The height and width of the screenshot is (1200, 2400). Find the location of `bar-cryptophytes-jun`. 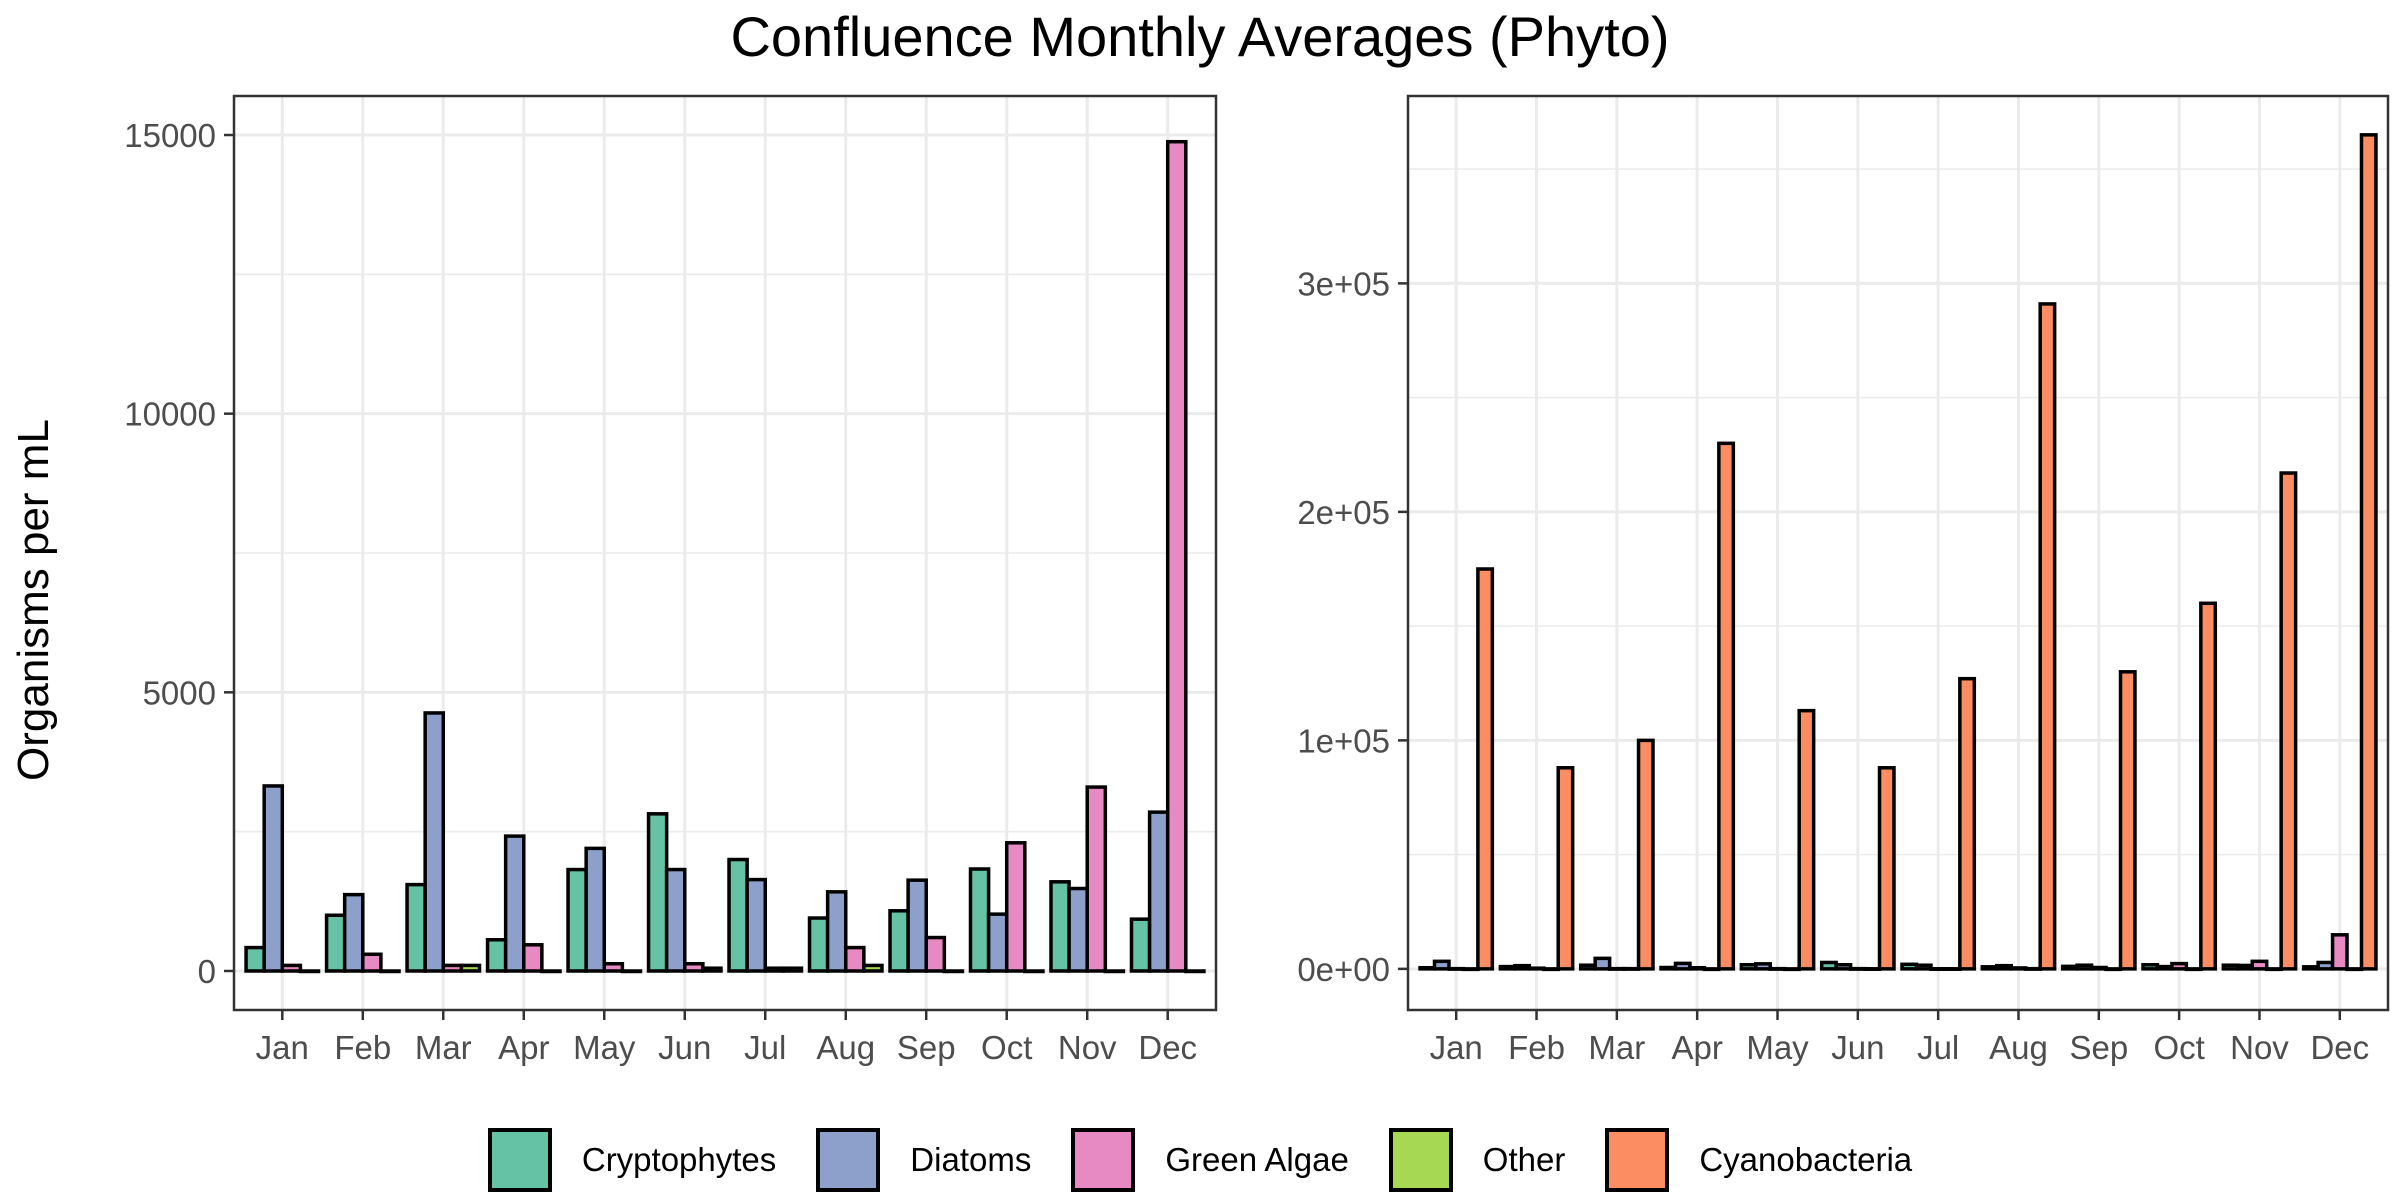

bar-cryptophytes-jun is located at coordinates (657, 892).